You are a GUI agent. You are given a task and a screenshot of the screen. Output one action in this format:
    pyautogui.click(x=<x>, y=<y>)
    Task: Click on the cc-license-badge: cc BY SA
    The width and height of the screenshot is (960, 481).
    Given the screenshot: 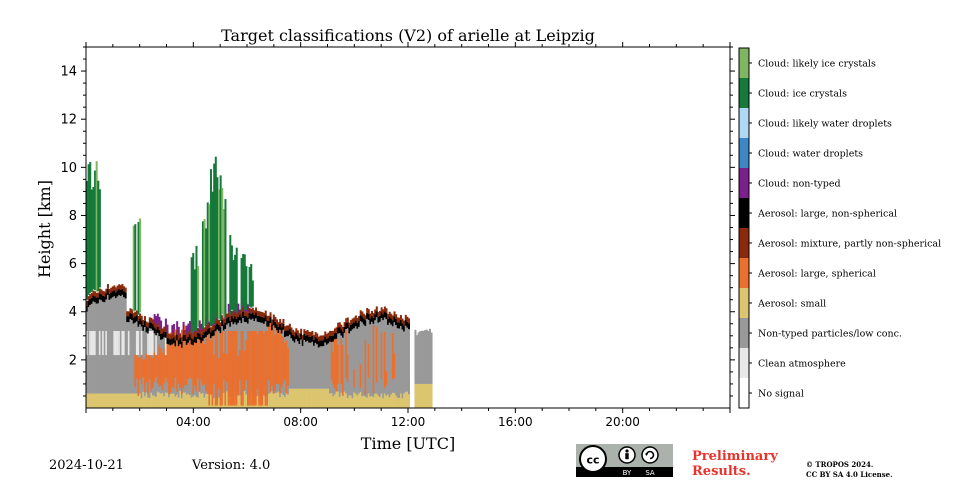 What is the action you would take?
    pyautogui.click(x=624, y=460)
    